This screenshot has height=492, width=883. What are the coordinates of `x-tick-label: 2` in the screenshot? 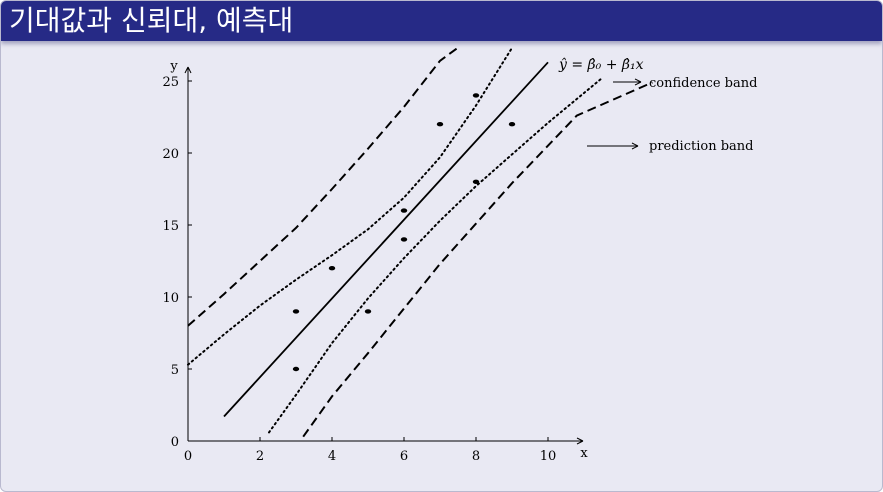 It's located at (260, 456).